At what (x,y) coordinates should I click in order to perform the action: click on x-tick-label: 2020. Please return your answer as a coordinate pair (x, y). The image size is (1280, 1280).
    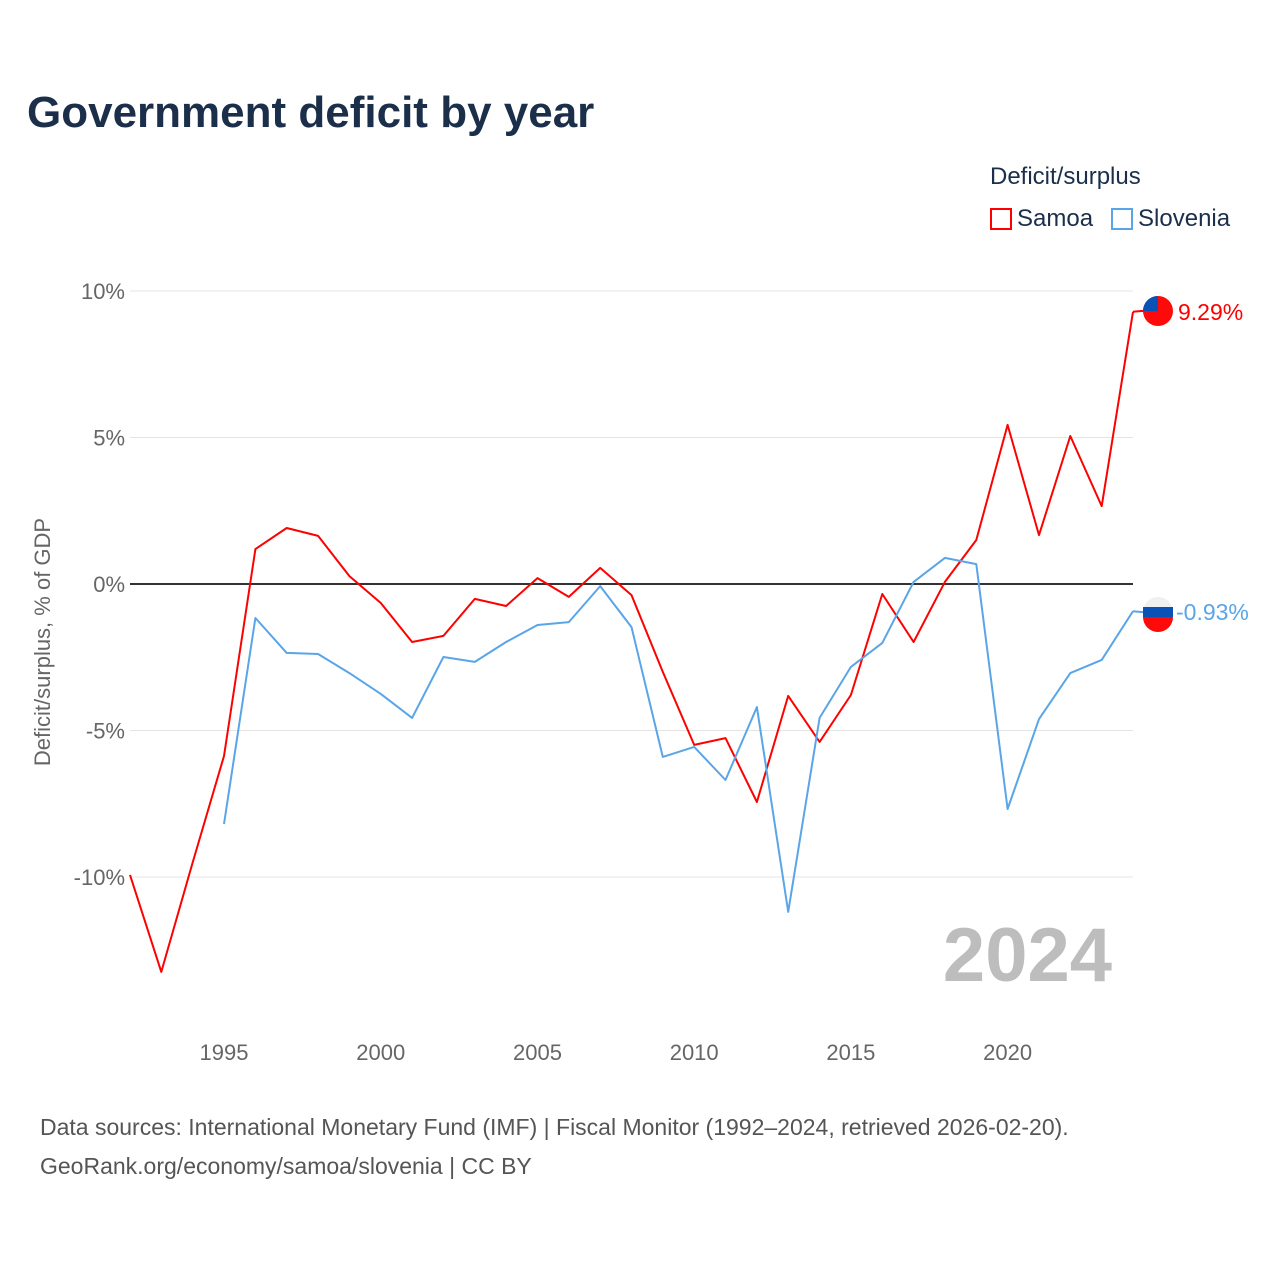
    Looking at the image, I should click on (1007, 1052).